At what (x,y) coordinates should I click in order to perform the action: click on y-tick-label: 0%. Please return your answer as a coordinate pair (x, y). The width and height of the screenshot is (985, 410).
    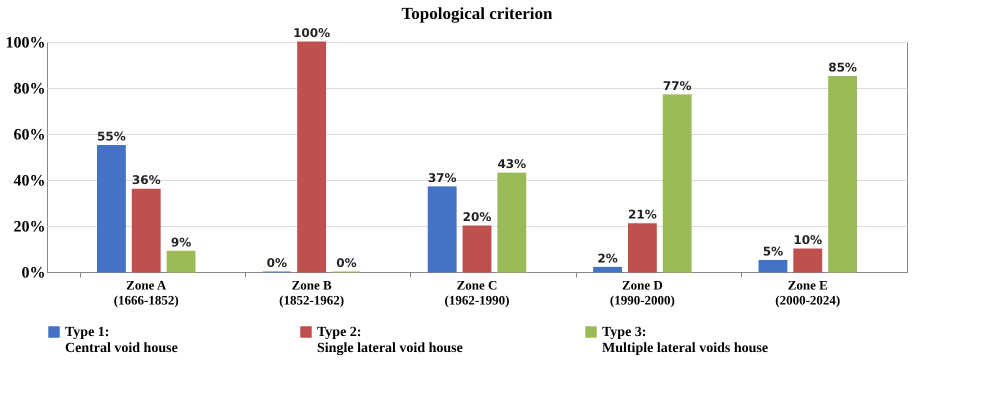
    Looking at the image, I should click on (34, 273).